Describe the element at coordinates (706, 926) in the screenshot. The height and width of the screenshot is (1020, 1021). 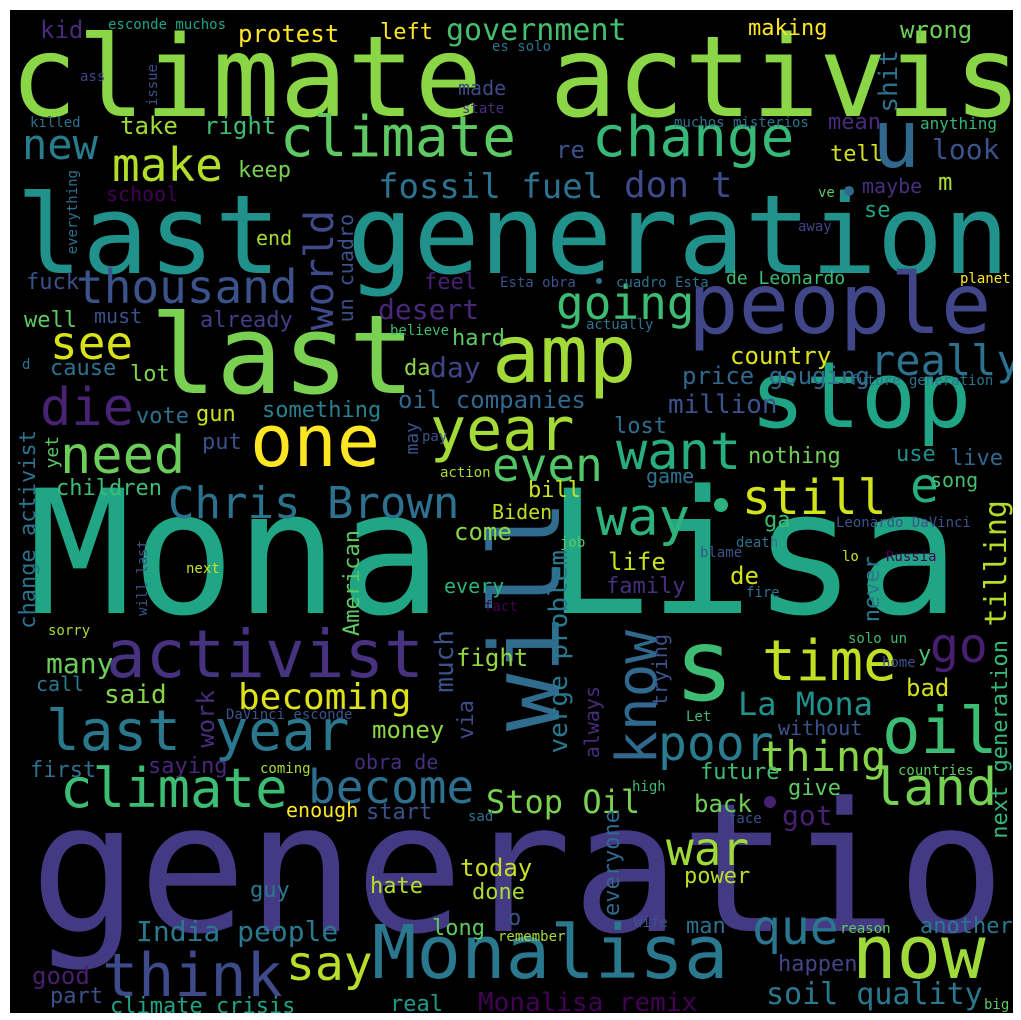
I see `word-man: man` at that location.